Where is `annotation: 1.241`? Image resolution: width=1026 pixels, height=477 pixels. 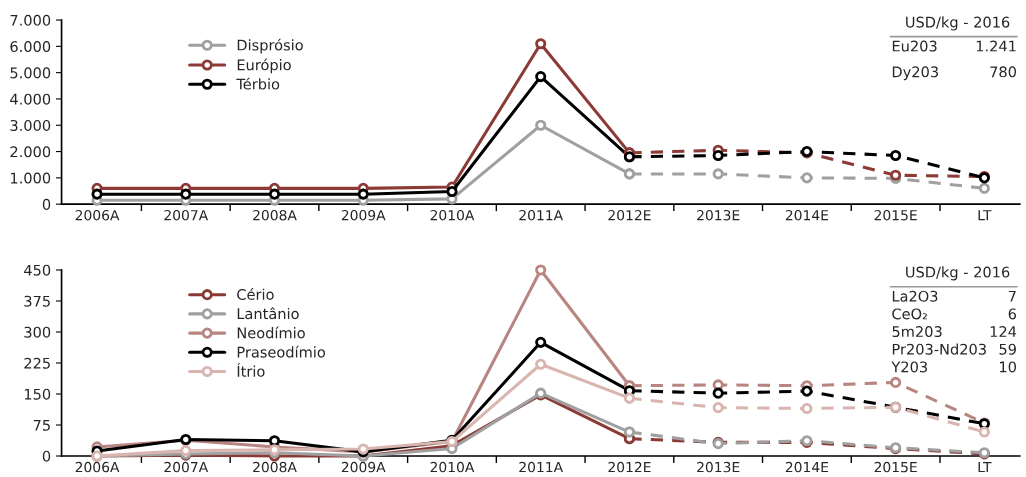 annotation: 1.241 is located at coordinates (996, 46).